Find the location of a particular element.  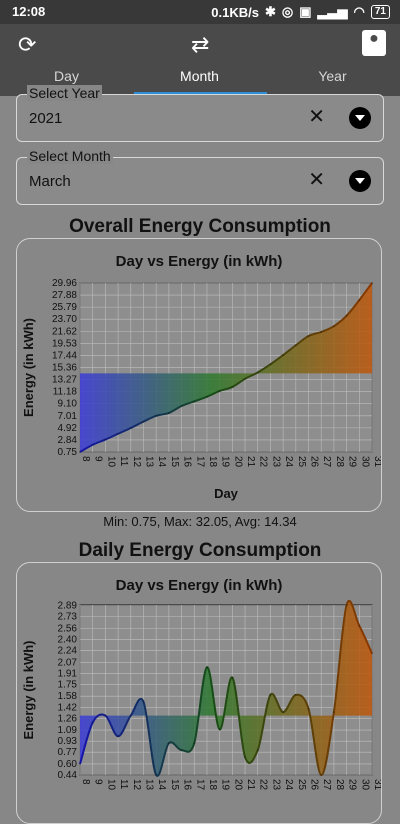

tab-indicator is located at coordinates (200, 93).